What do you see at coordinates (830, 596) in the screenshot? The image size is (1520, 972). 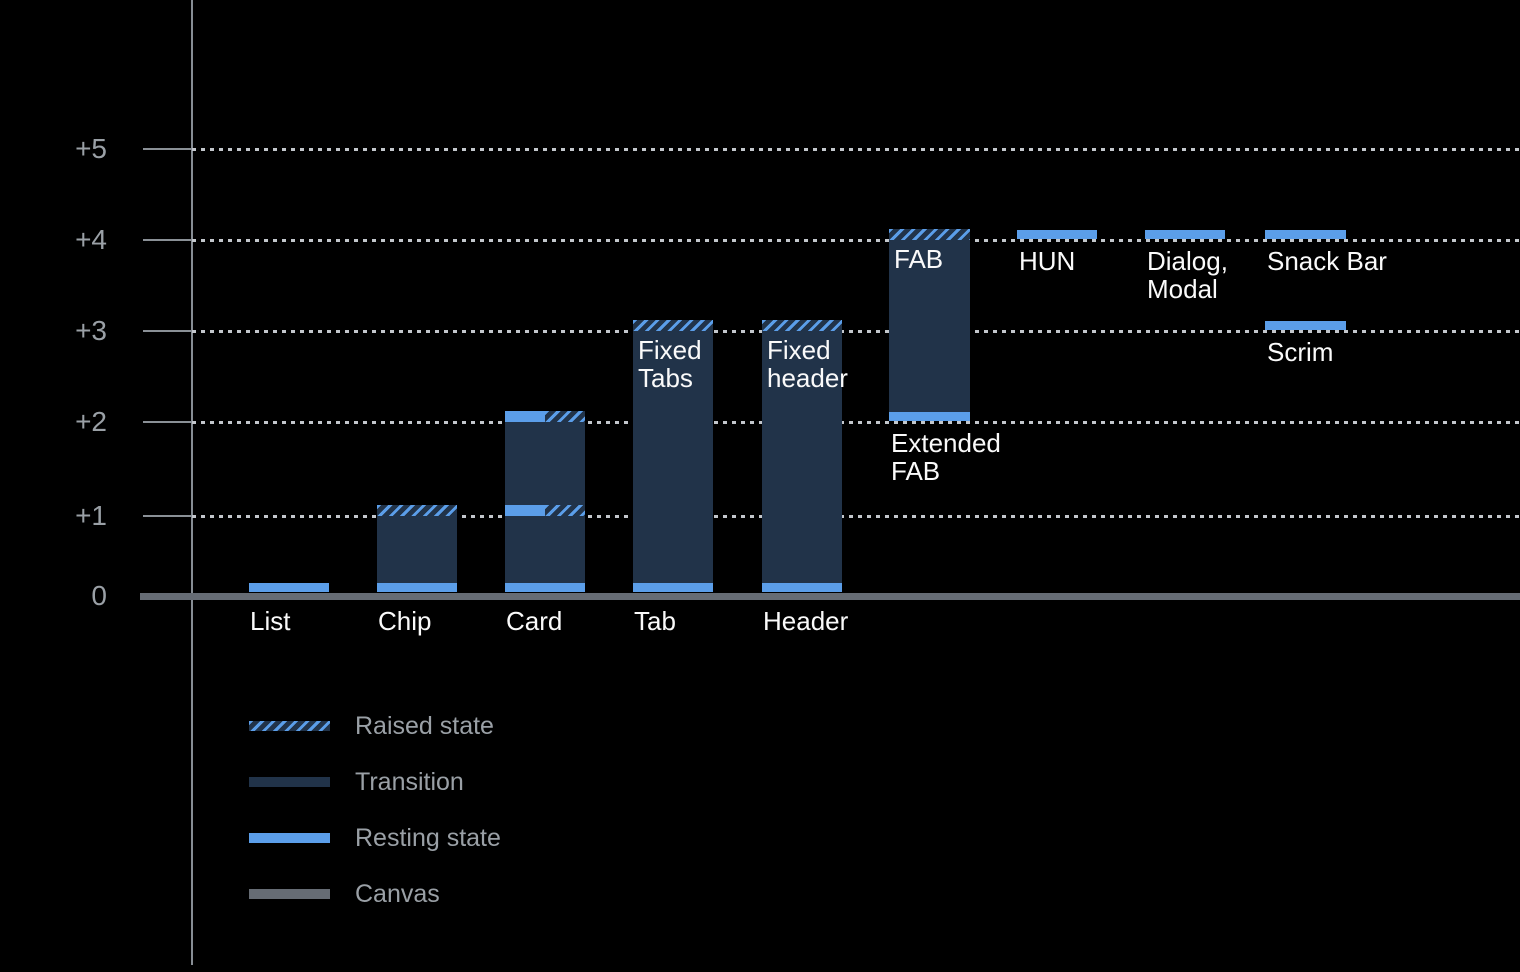 I see `canvas-baseline` at bounding box center [830, 596].